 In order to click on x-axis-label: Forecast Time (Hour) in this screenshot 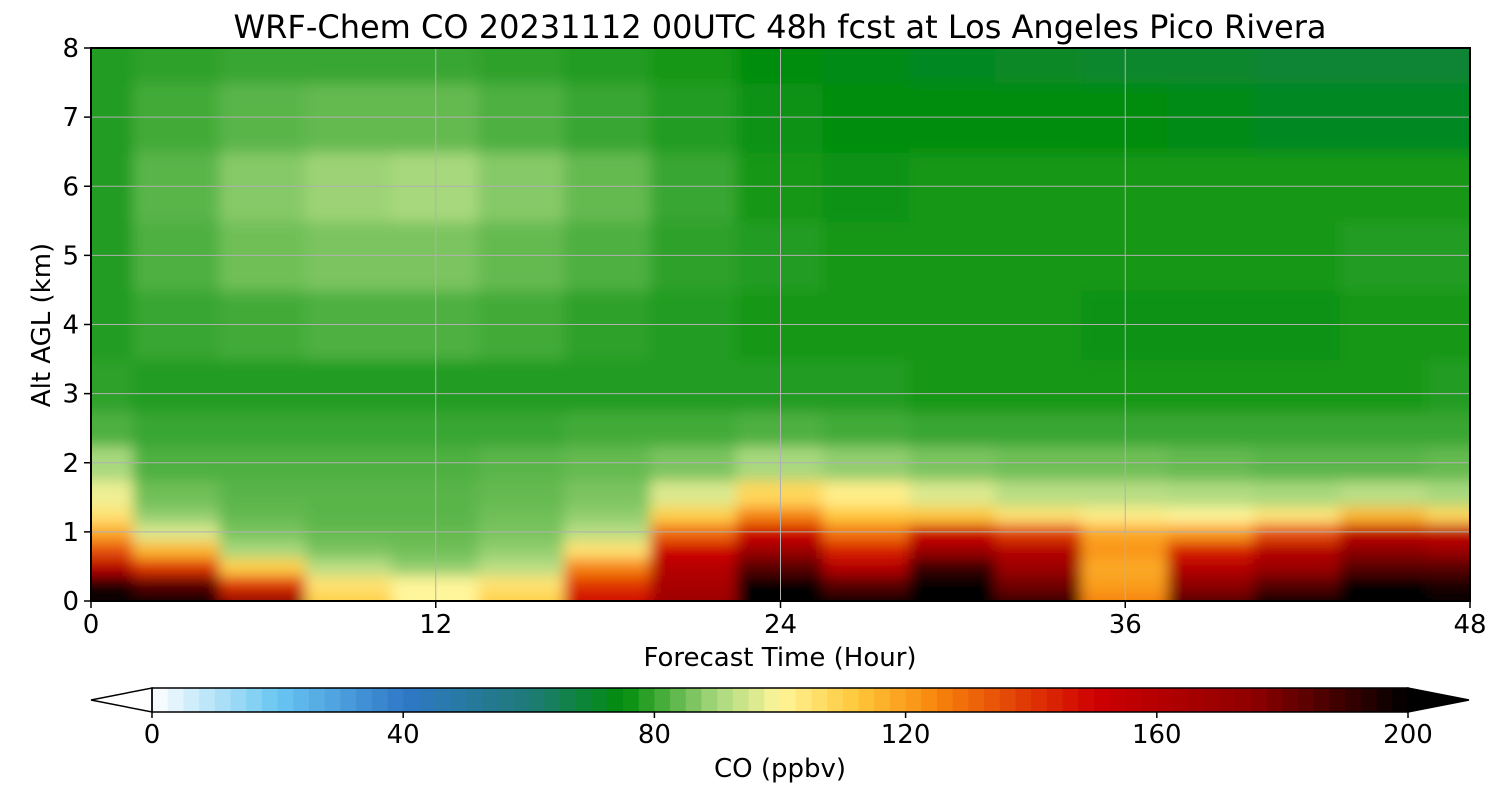, I will do `click(779, 658)`.